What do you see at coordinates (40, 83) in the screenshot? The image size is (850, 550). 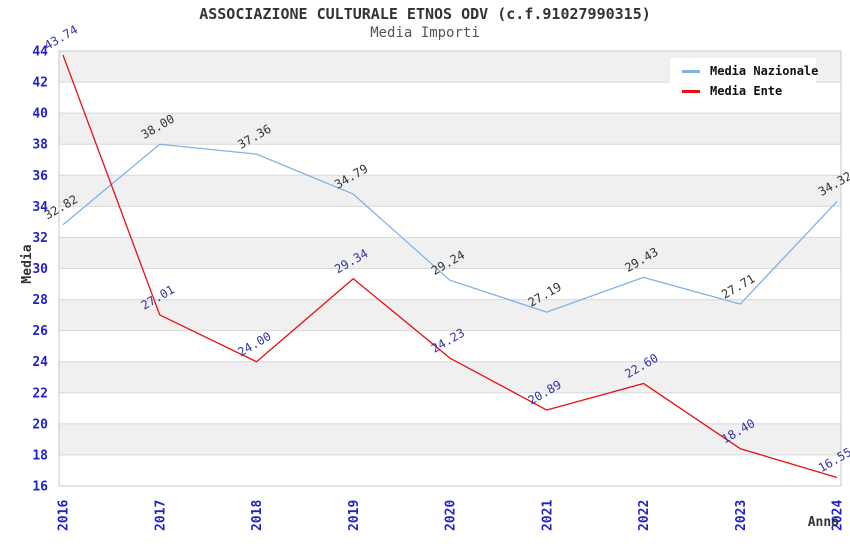 I see `y-tick-label: 42` at bounding box center [40, 83].